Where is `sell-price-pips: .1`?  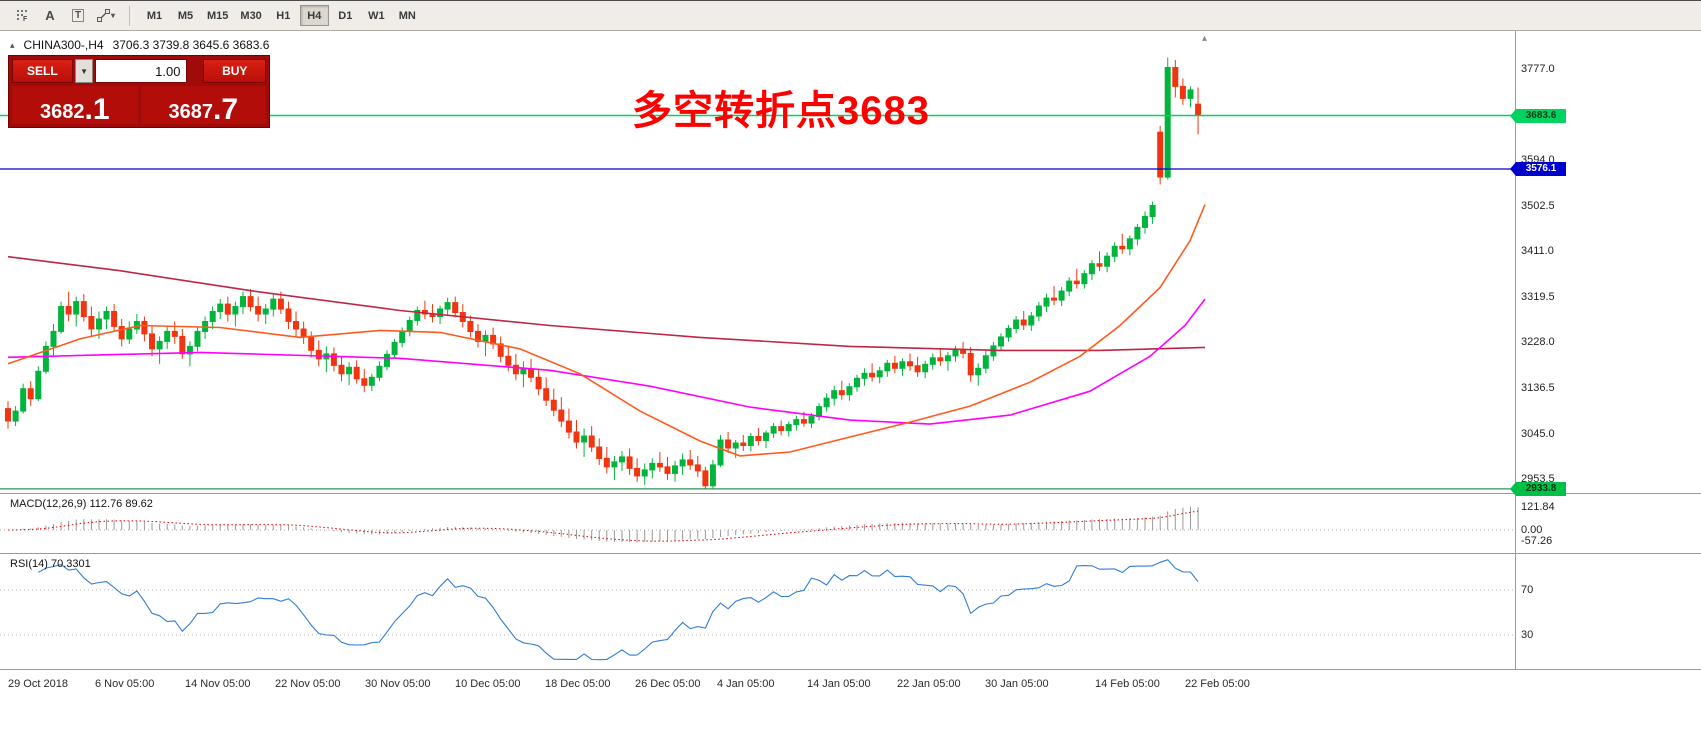 sell-price-pips: .1 is located at coordinates (97, 109).